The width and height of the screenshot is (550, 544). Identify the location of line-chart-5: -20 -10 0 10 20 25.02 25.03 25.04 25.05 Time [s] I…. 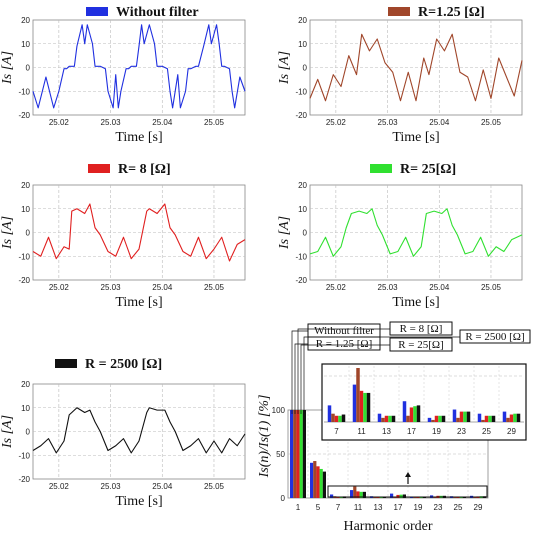
(123, 433).